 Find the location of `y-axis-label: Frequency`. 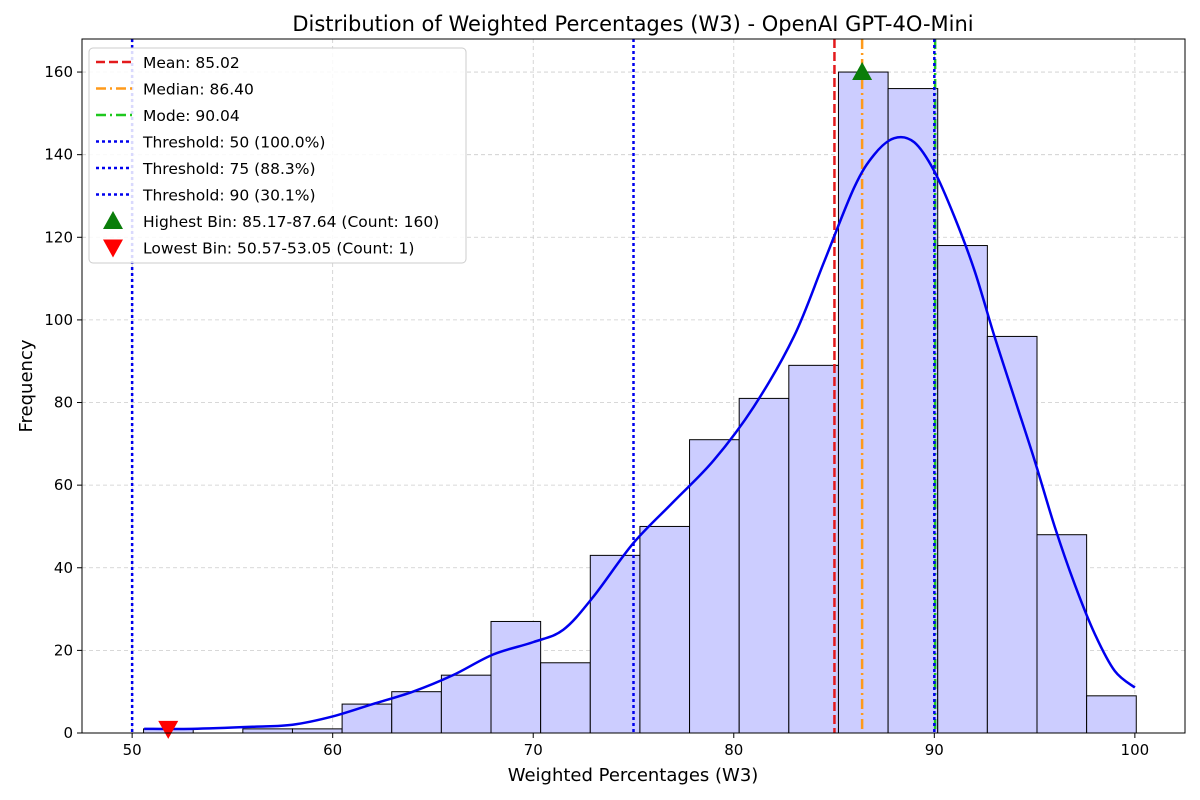

y-axis-label: Frequency is located at coordinates (26, 385).